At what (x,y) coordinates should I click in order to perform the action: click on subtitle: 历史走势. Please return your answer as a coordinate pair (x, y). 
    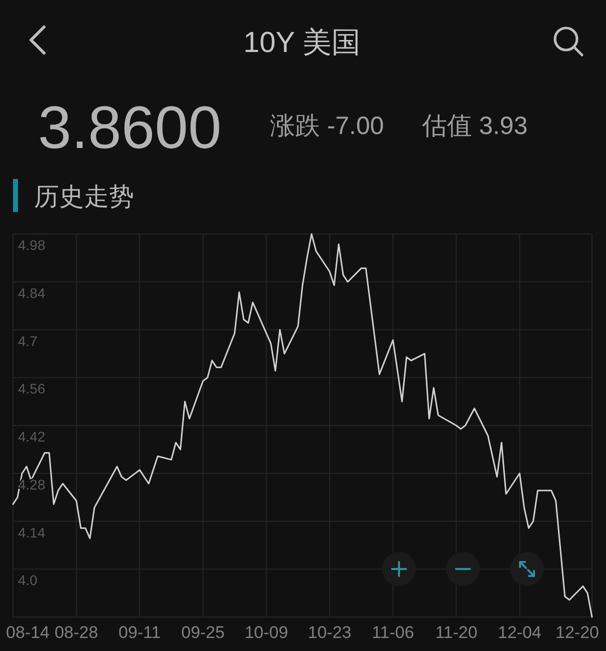
    Looking at the image, I should click on (84, 197).